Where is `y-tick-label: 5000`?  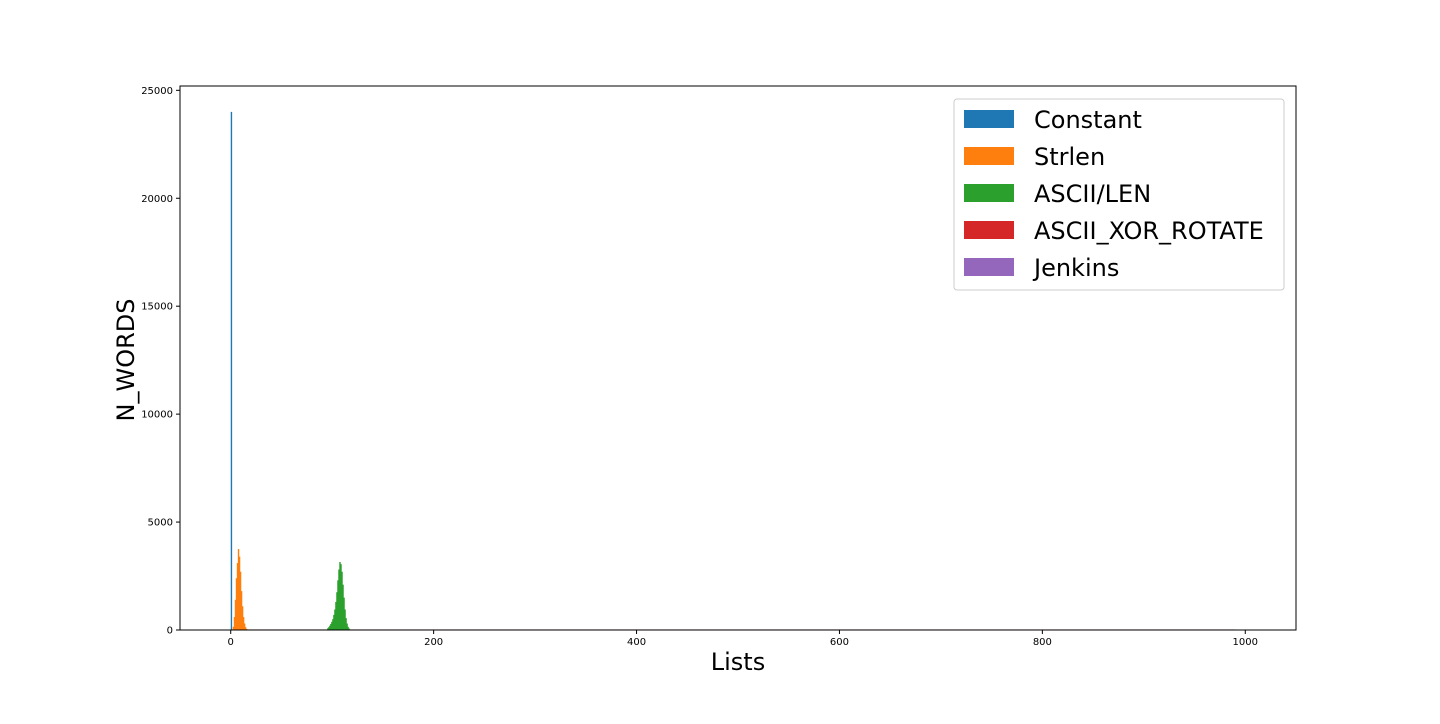 y-tick-label: 5000 is located at coordinates (160, 523).